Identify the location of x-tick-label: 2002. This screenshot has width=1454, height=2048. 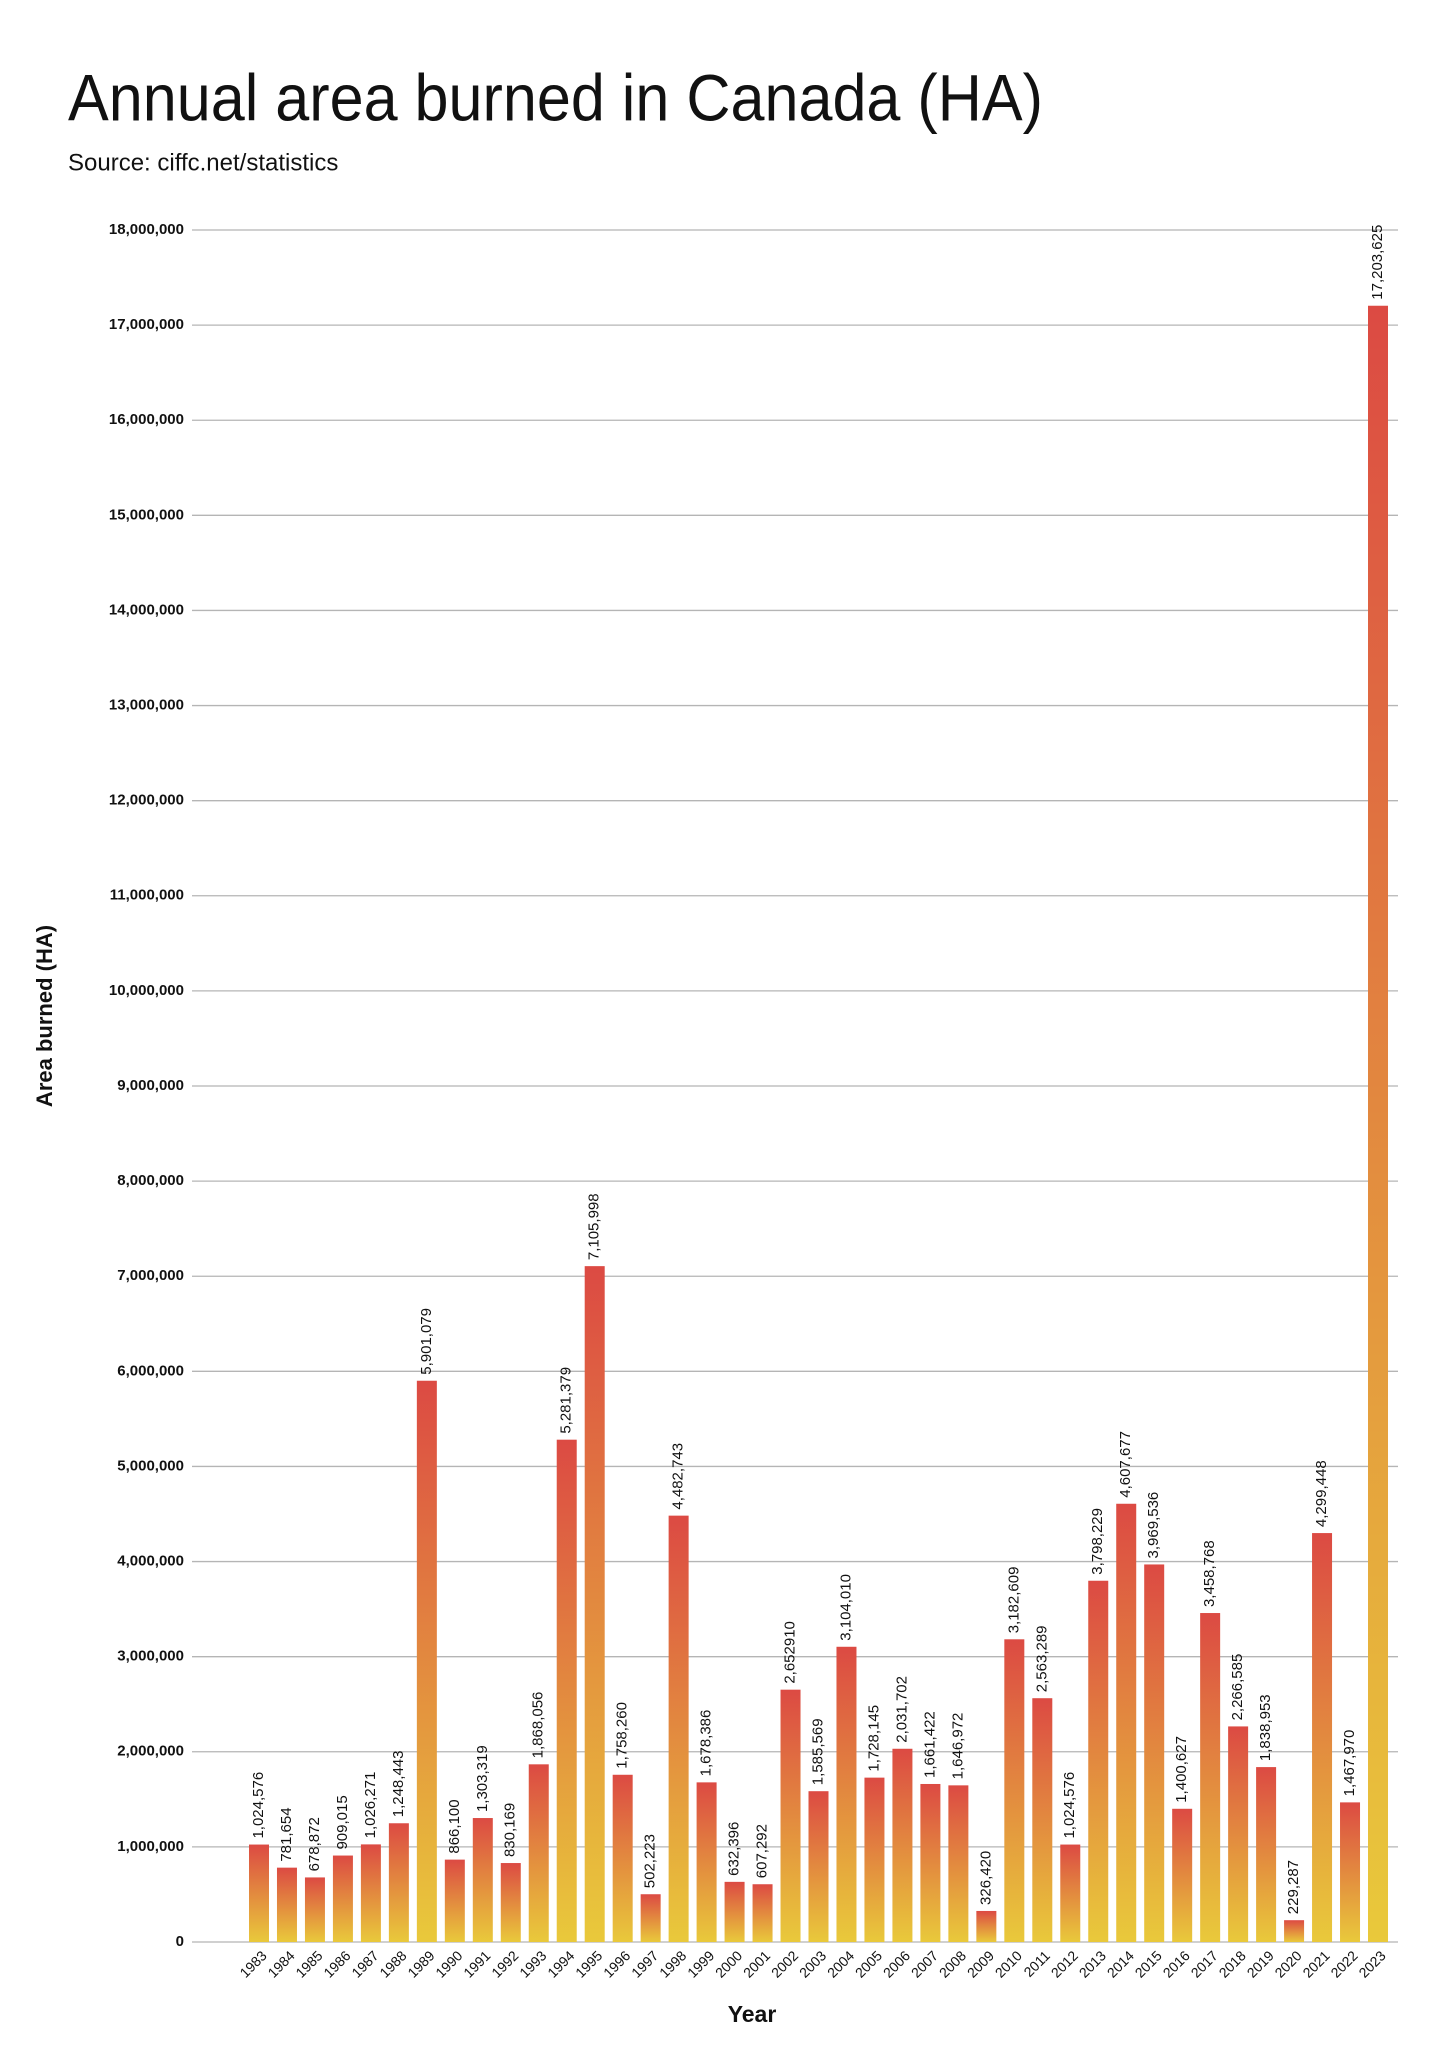
(784, 1963).